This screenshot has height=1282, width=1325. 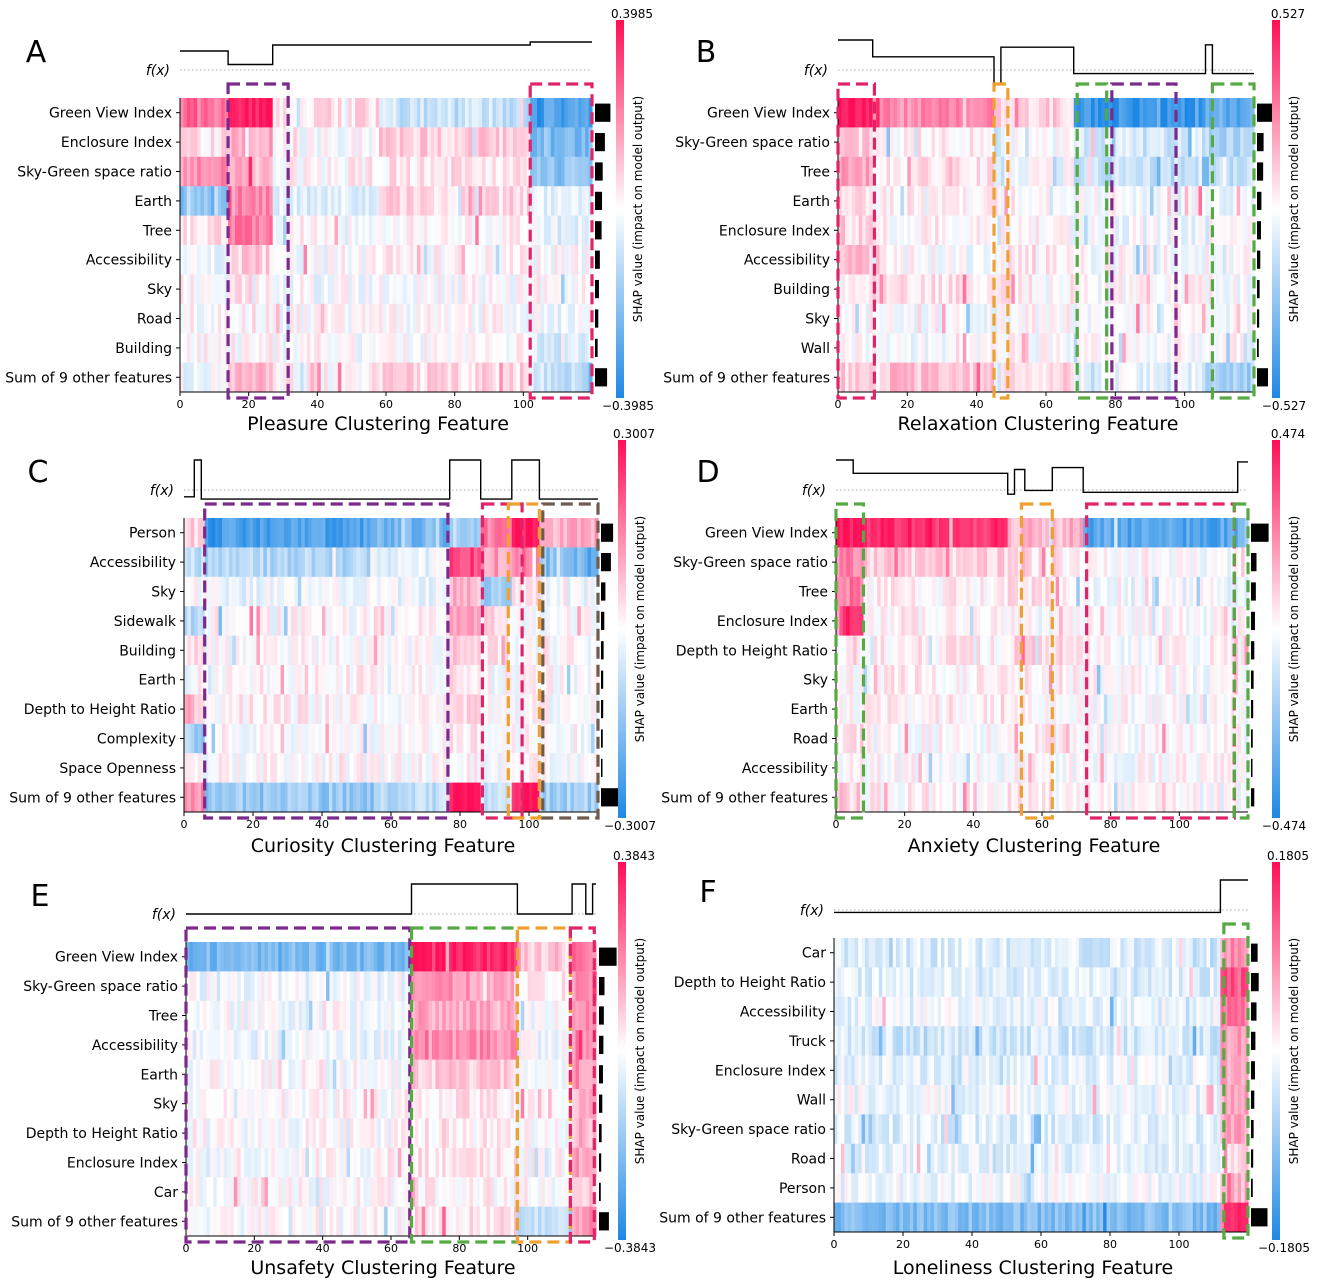 I want to click on importance-bar, so click(x=603, y=591).